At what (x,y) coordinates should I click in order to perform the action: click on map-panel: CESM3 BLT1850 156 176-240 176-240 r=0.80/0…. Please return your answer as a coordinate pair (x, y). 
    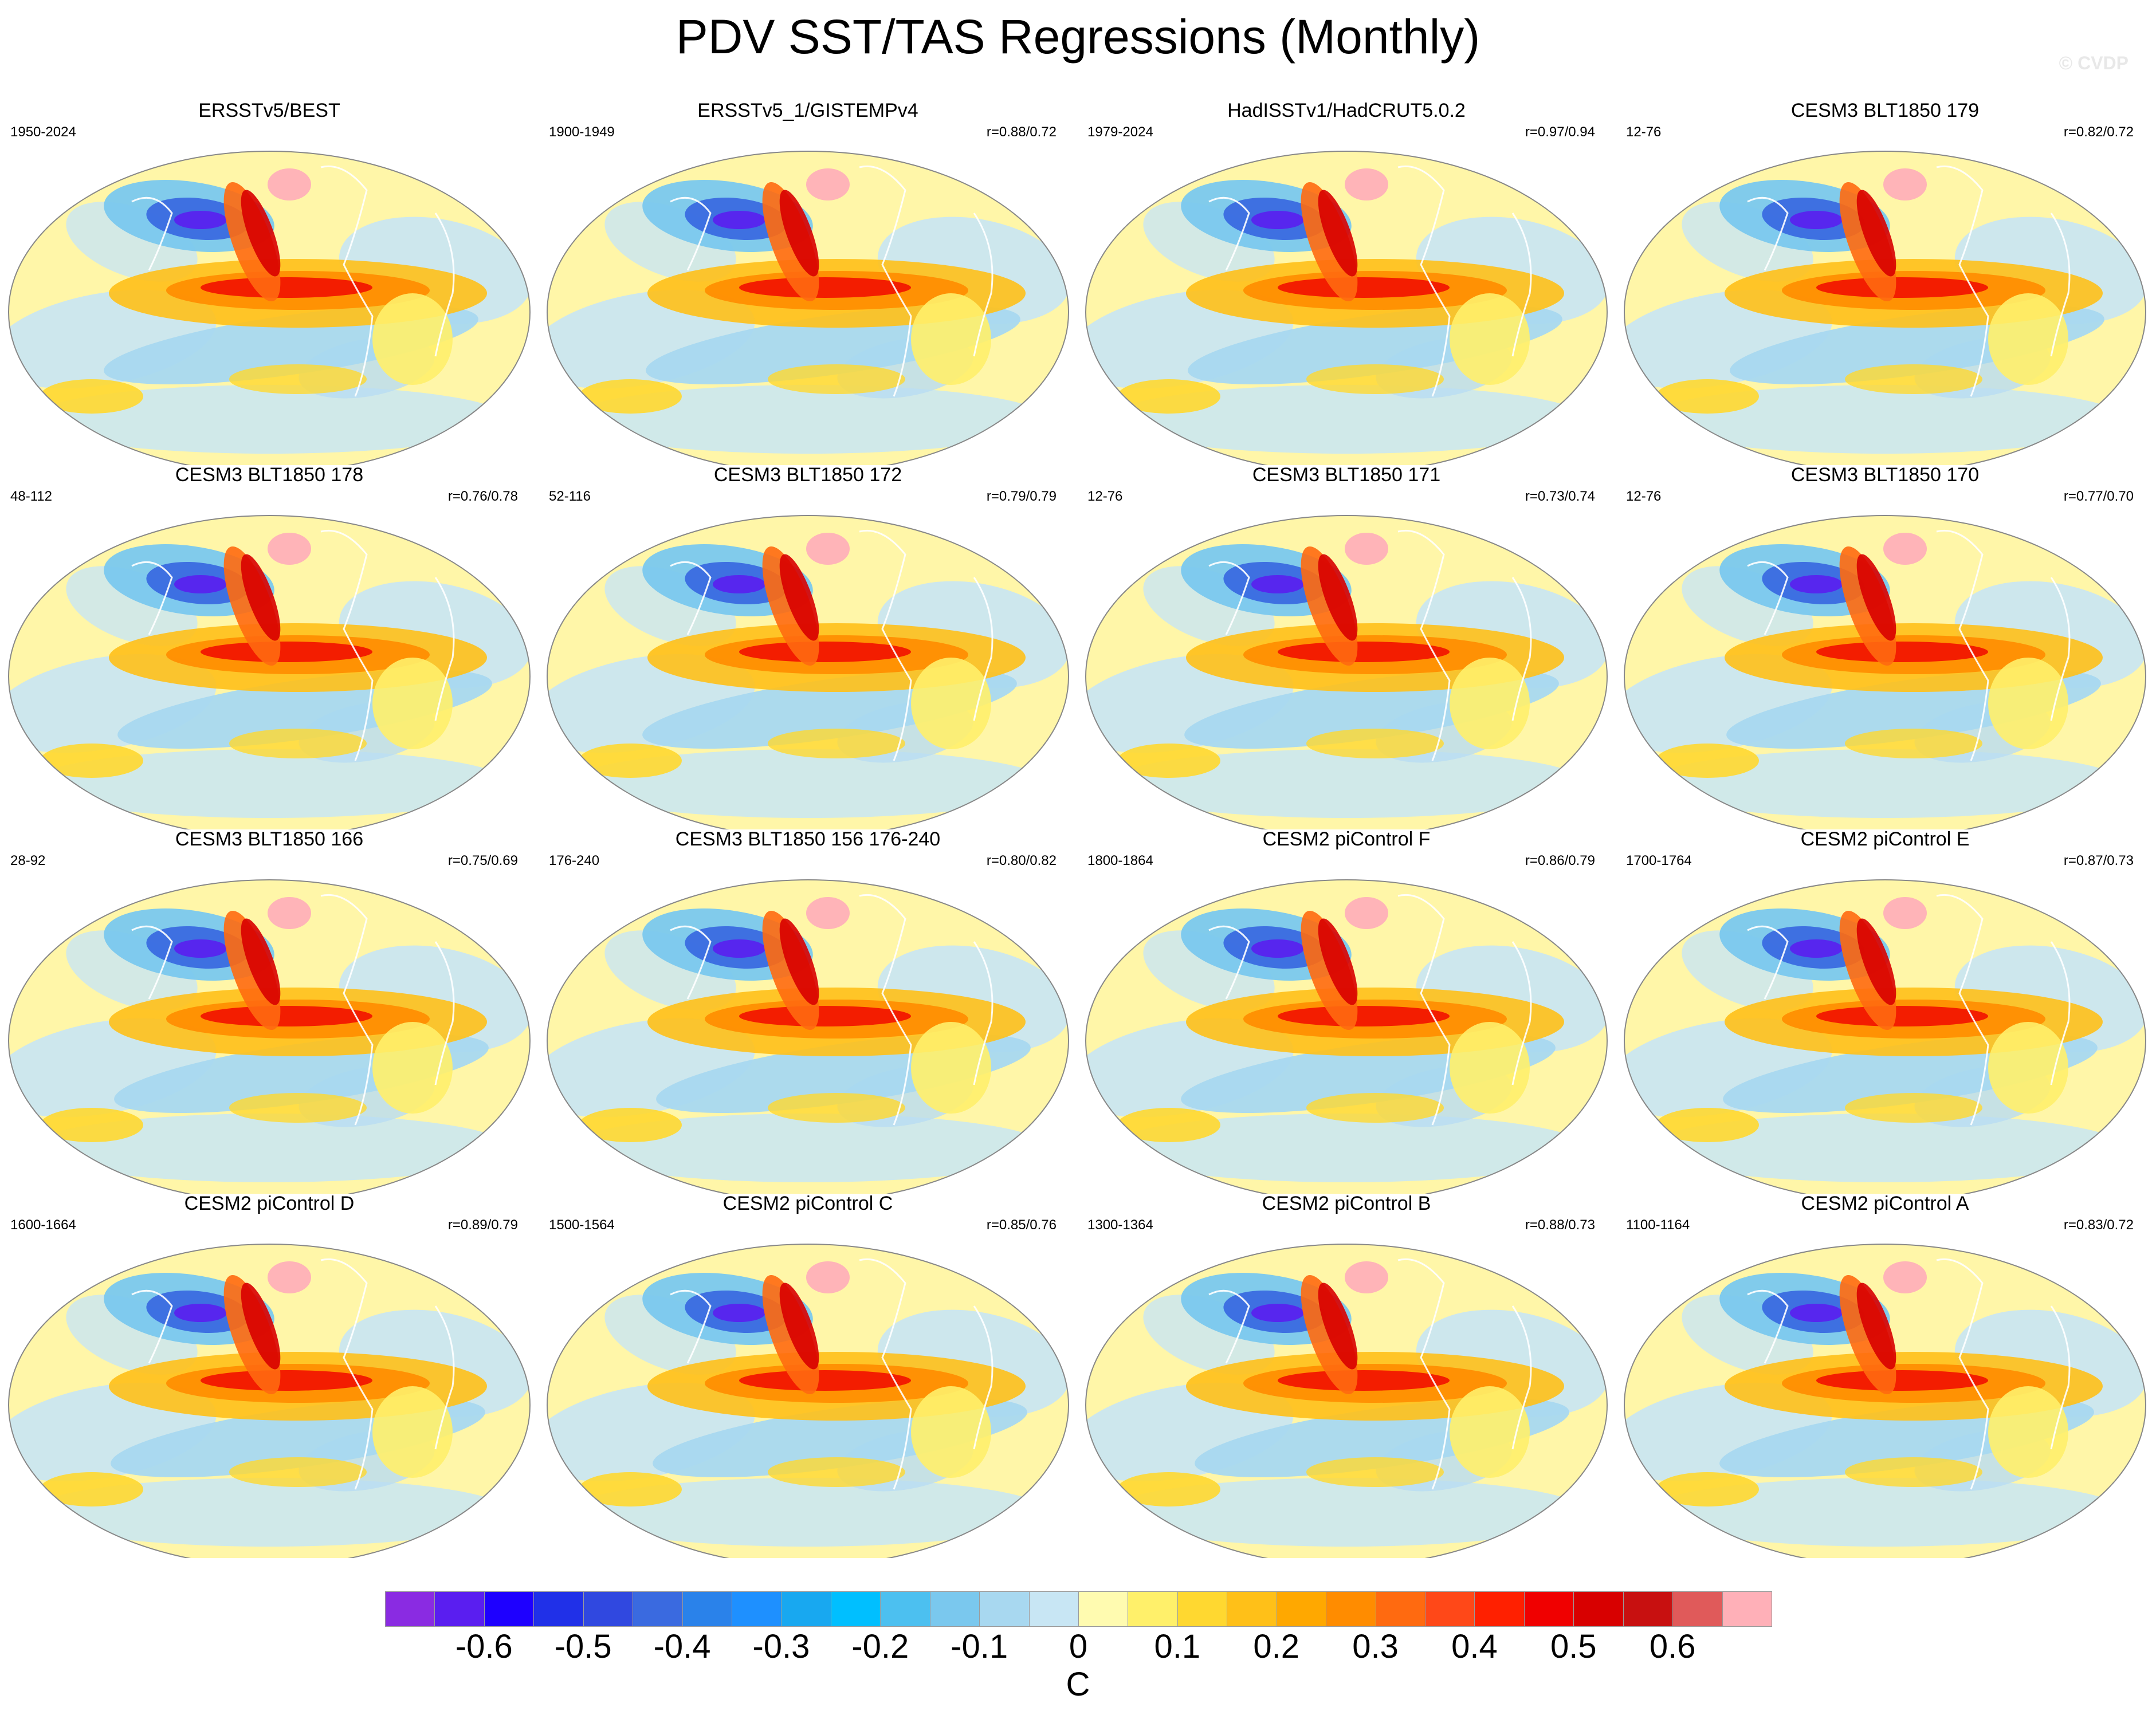
    Looking at the image, I should click on (808, 1010).